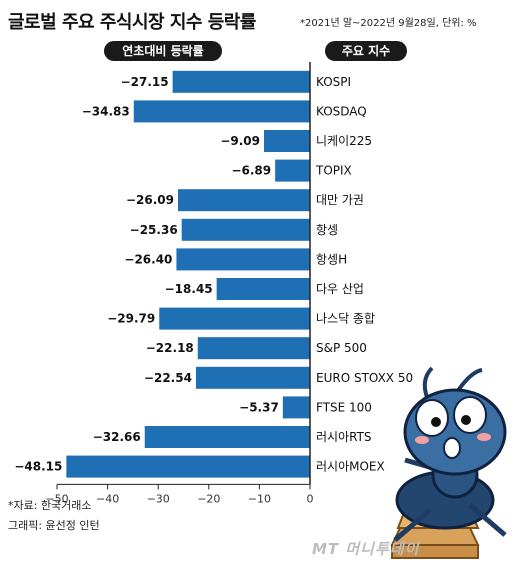  I want to click on value-label: −18.45, so click(189, 289).